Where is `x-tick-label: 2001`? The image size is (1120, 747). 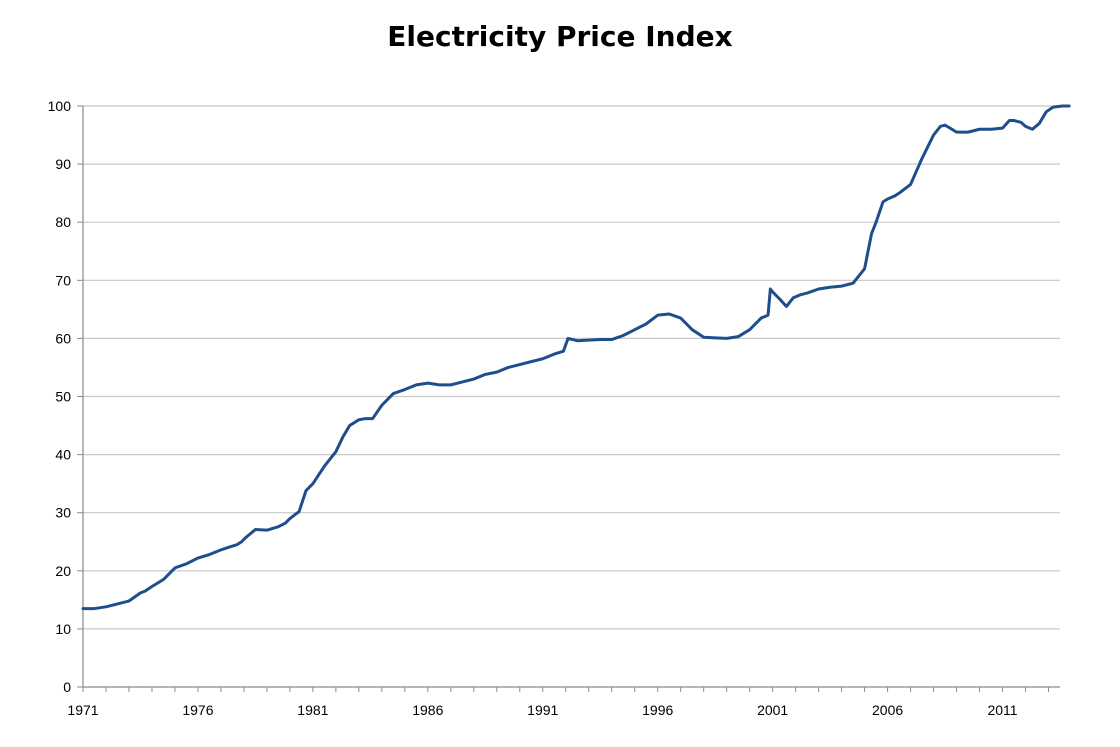 x-tick-label: 2001 is located at coordinates (772, 710).